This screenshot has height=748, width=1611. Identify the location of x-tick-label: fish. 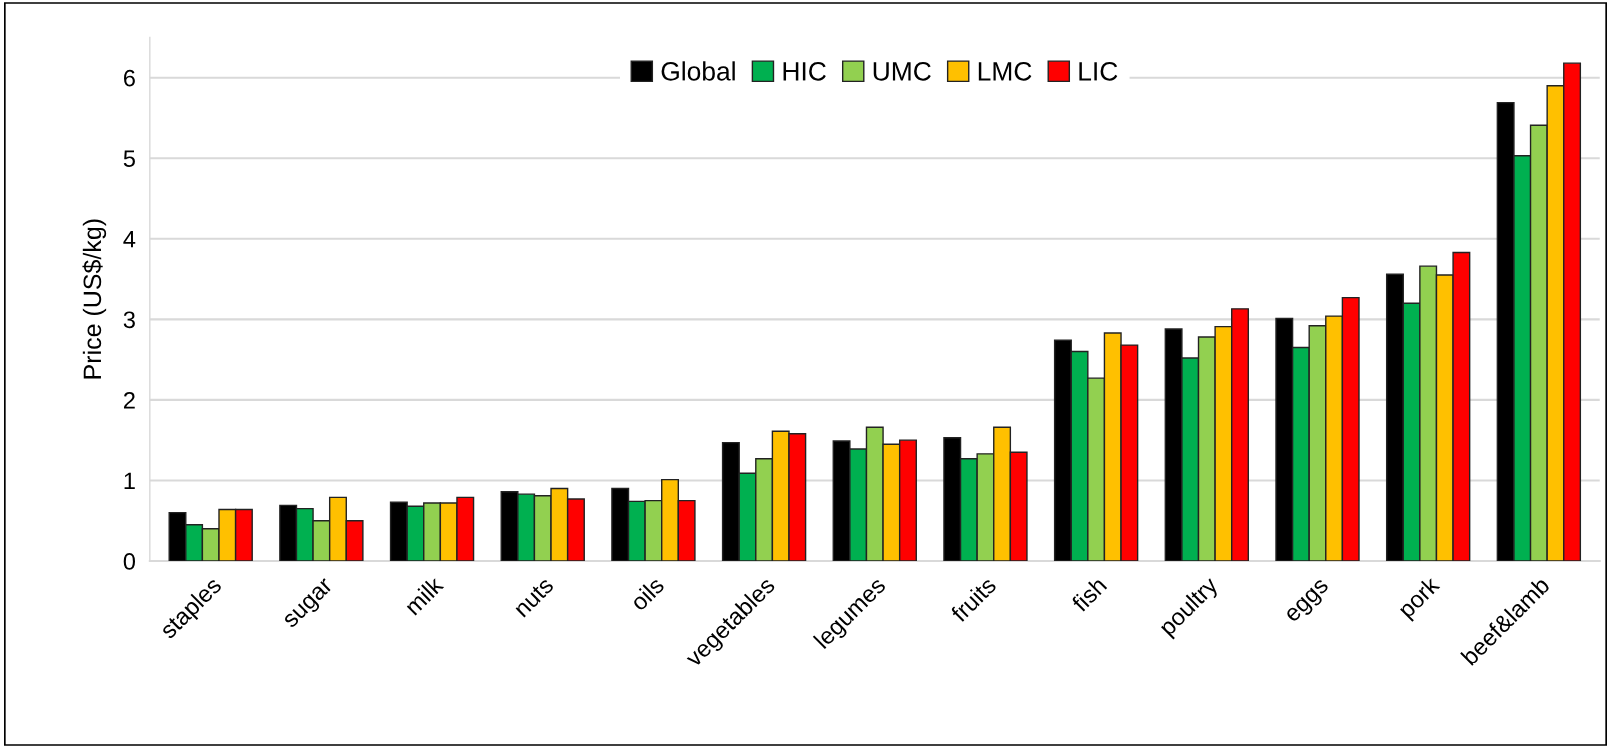
(1089, 594).